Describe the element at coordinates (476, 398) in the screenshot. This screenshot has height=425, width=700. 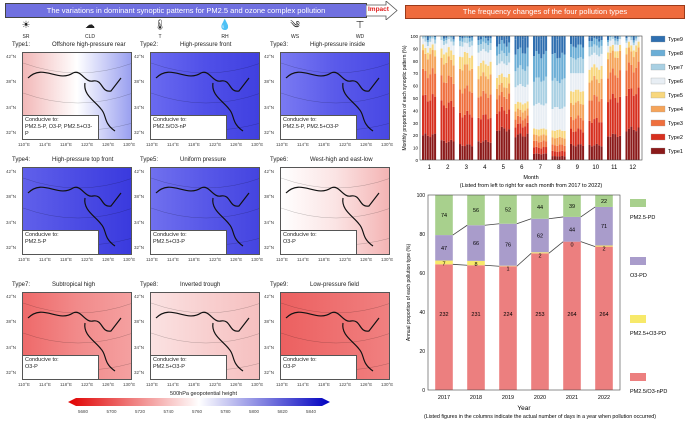
I see `year-tick-label: 2018` at that location.